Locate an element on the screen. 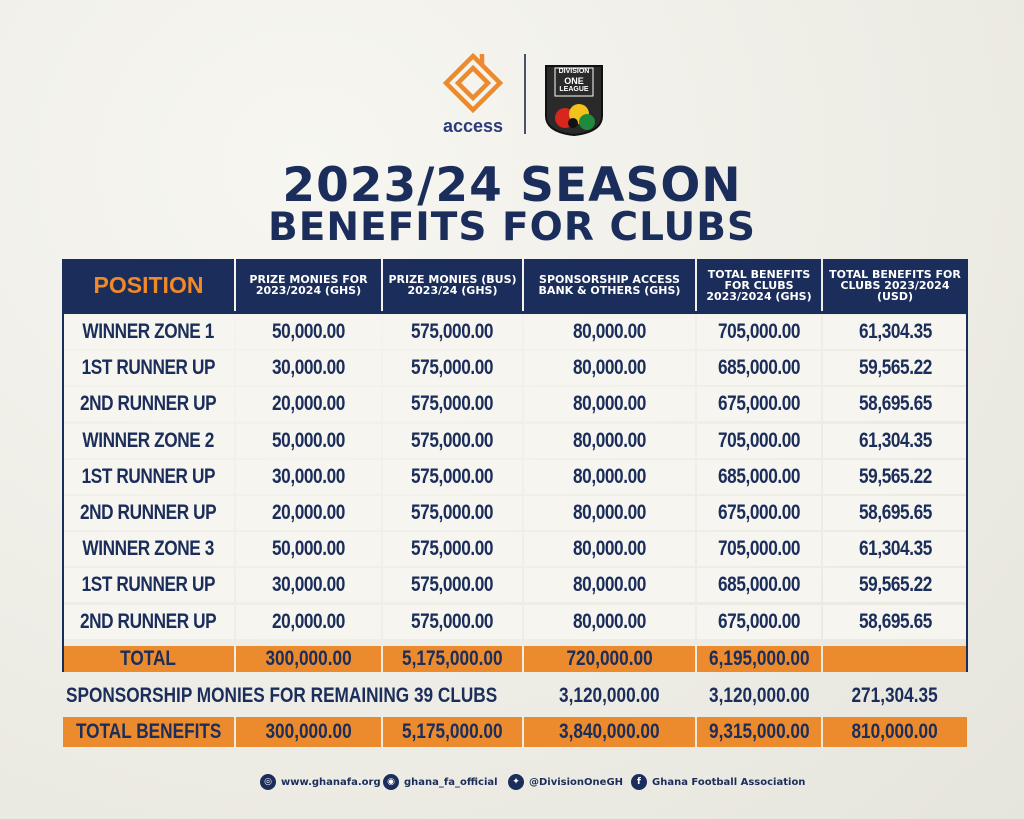 The image size is (1024, 819). table-row-cell-text: 705,000.00 is located at coordinates (759, 548).